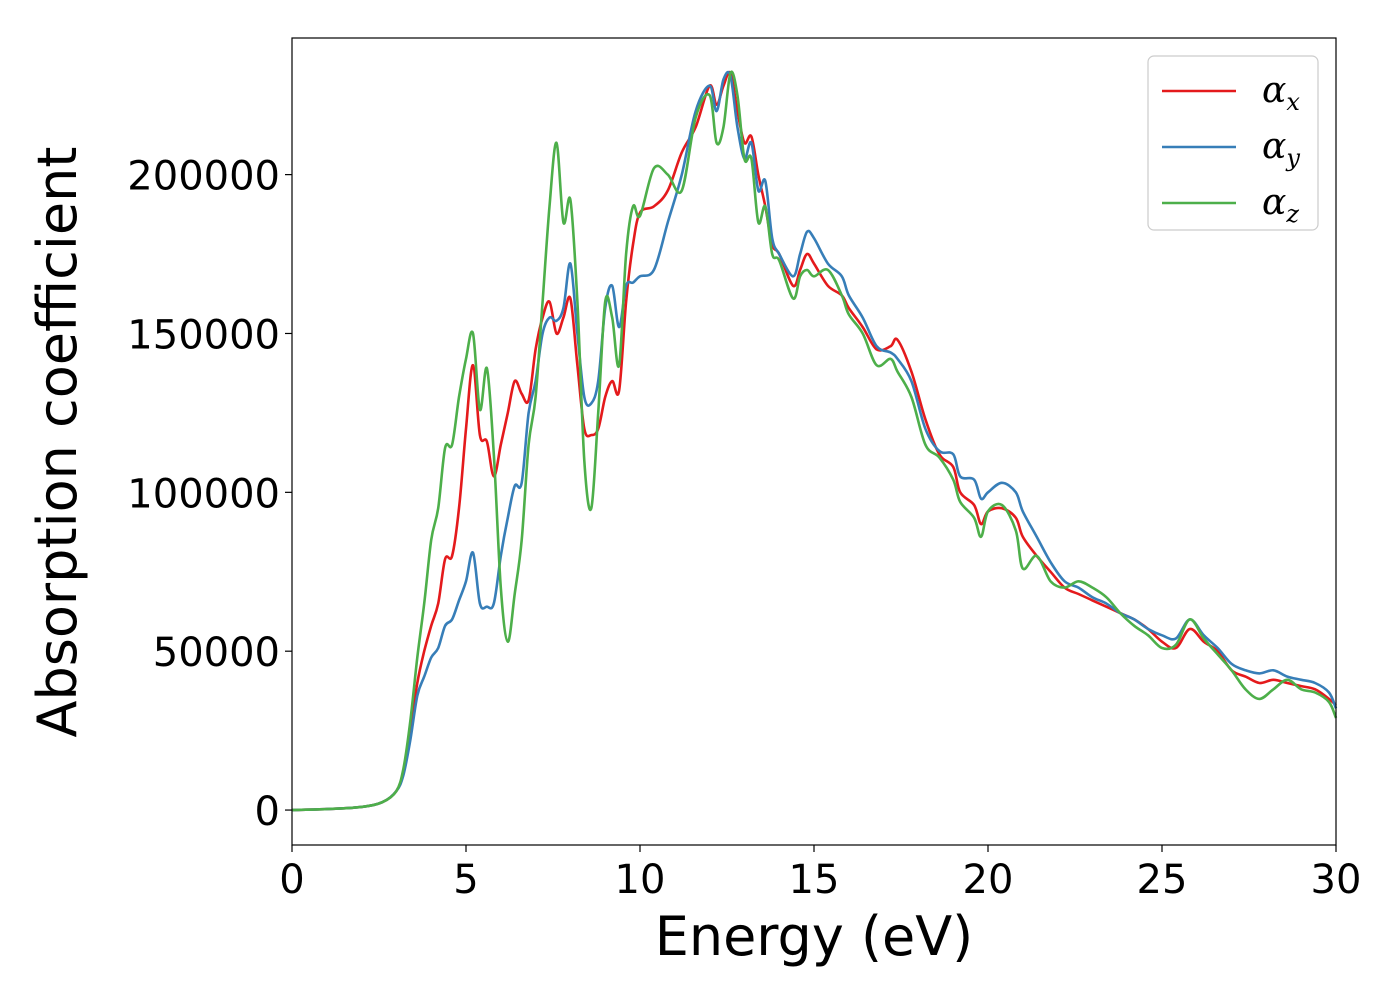 The height and width of the screenshot is (1000, 1400). I want to click on legend-label-alpha-z: αz, so click(1280, 205).